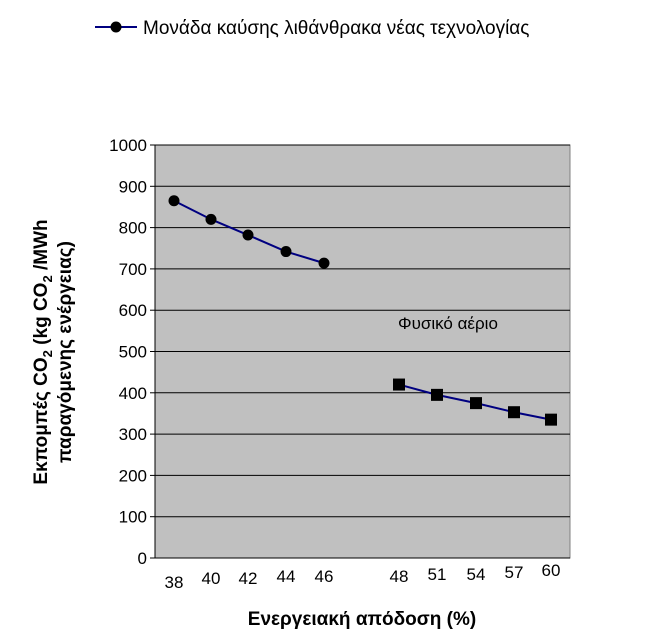 Image resolution: width=670 pixels, height=636 pixels. Describe the element at coordinates (65, 352) in the screenshot. I see `y-axis-title-line2: παραγόμενης ενέργειας)` at that location.